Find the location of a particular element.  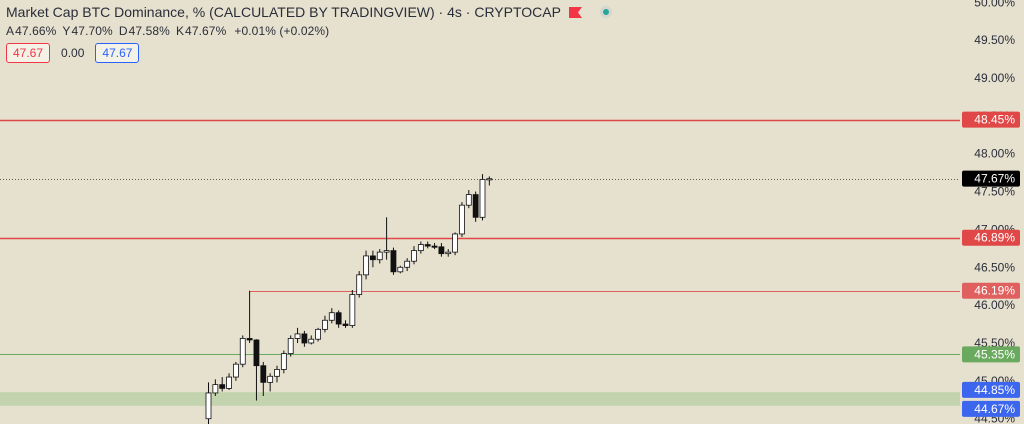

trade-price-row: 47.67 0.00 47.67 is located at coordinates (309, 53).